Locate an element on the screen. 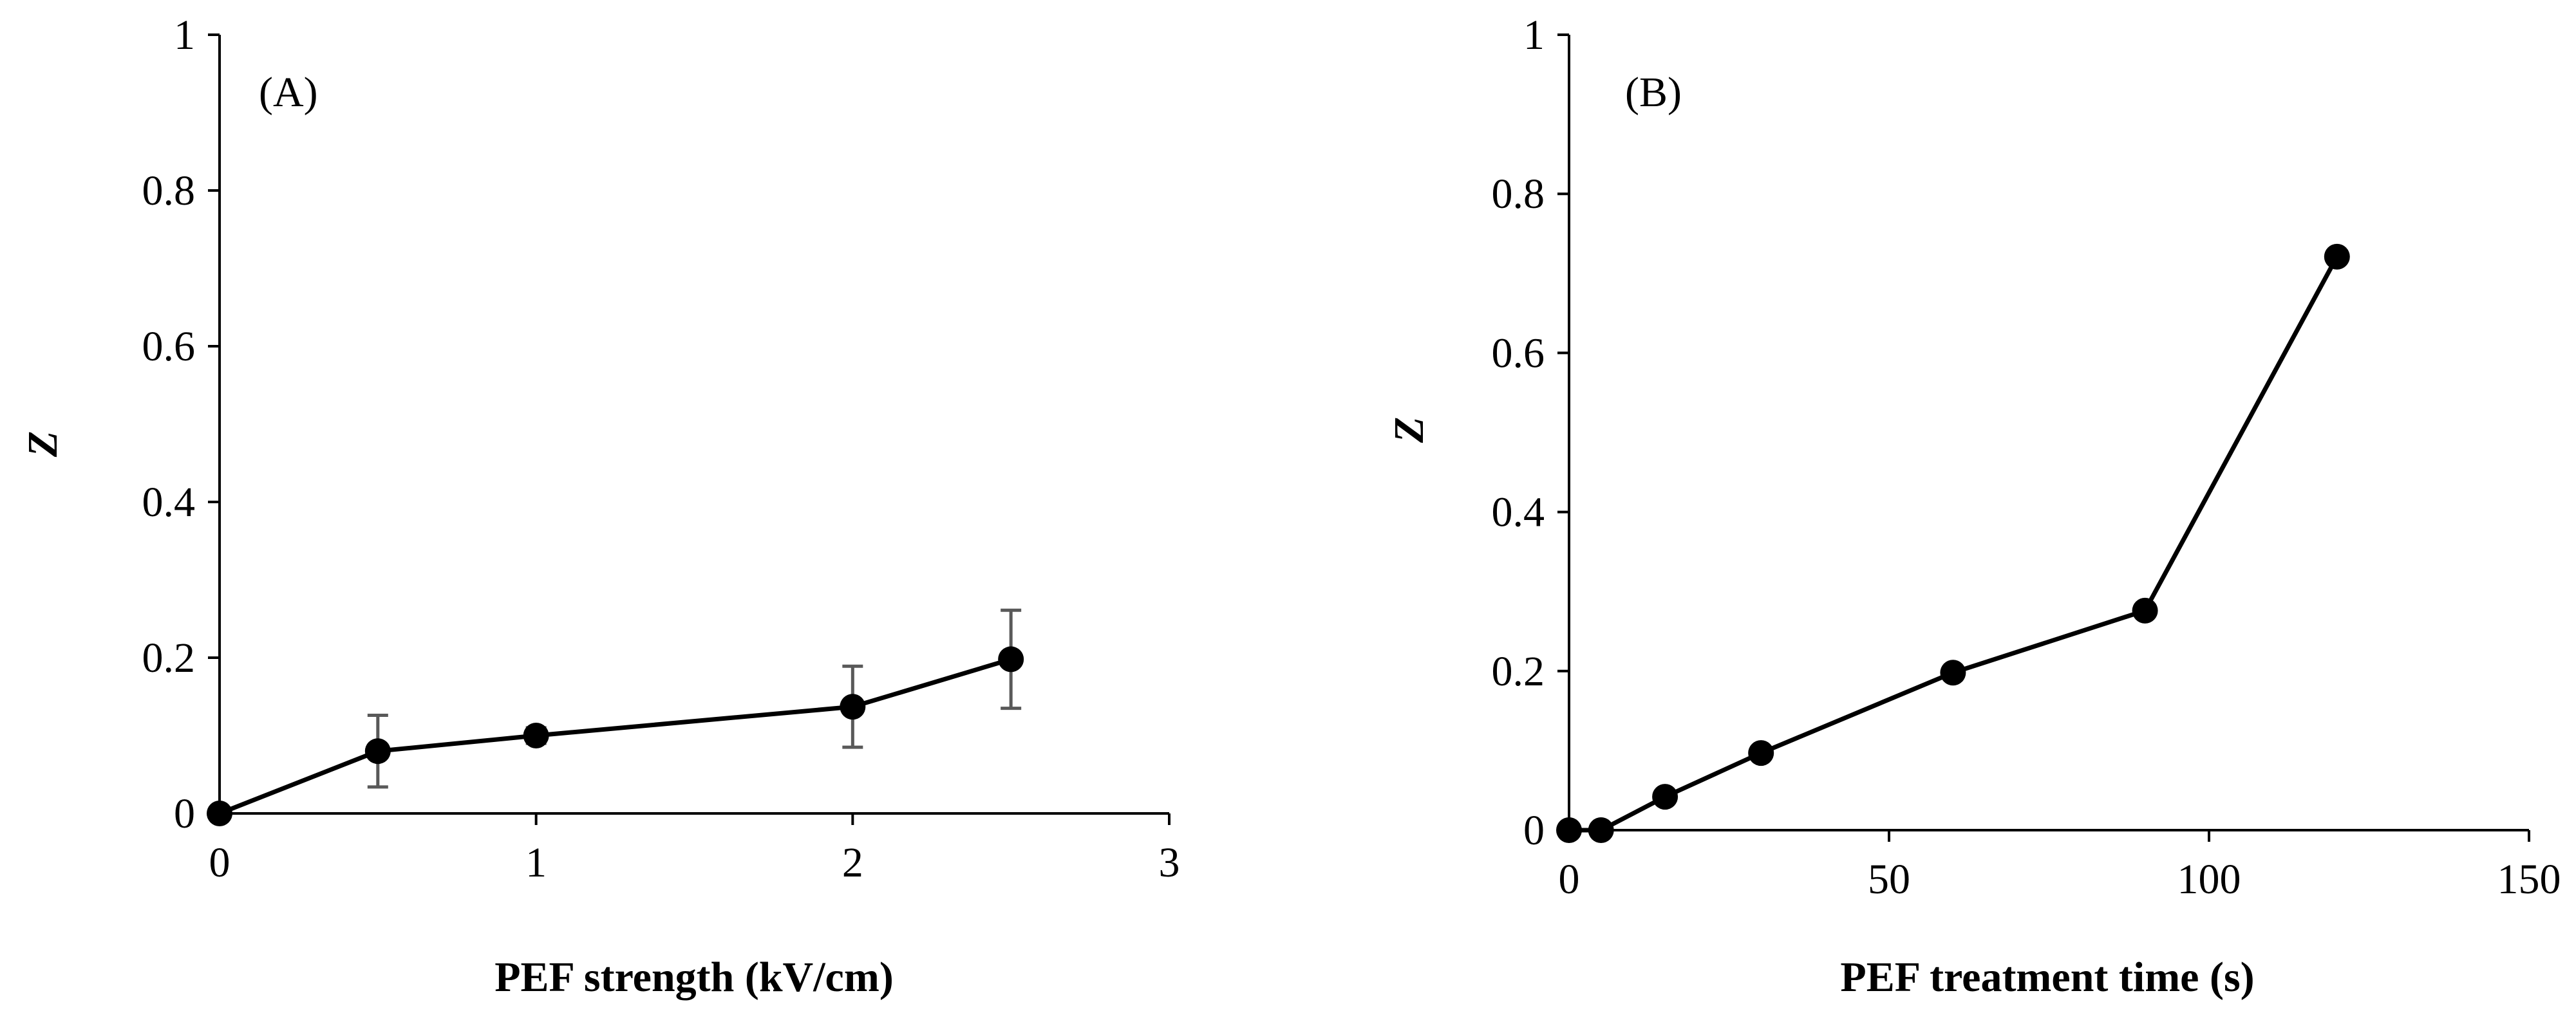 The image size is (2576, 1011). panel-a-x-axis-title: PEF strength (kV/cm) is located at coordinates (694, 977).